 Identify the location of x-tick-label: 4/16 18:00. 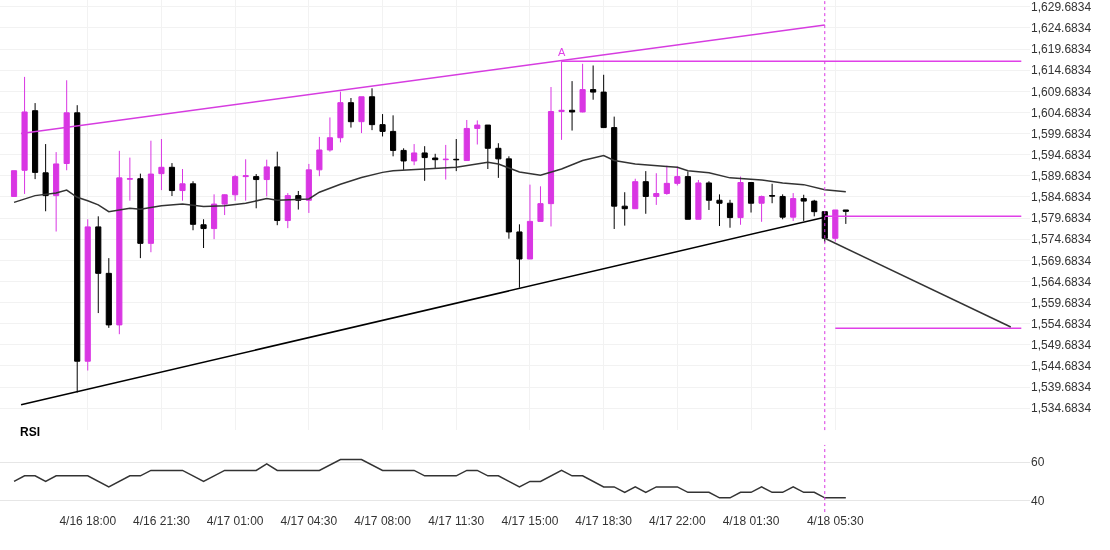
(88, 521).